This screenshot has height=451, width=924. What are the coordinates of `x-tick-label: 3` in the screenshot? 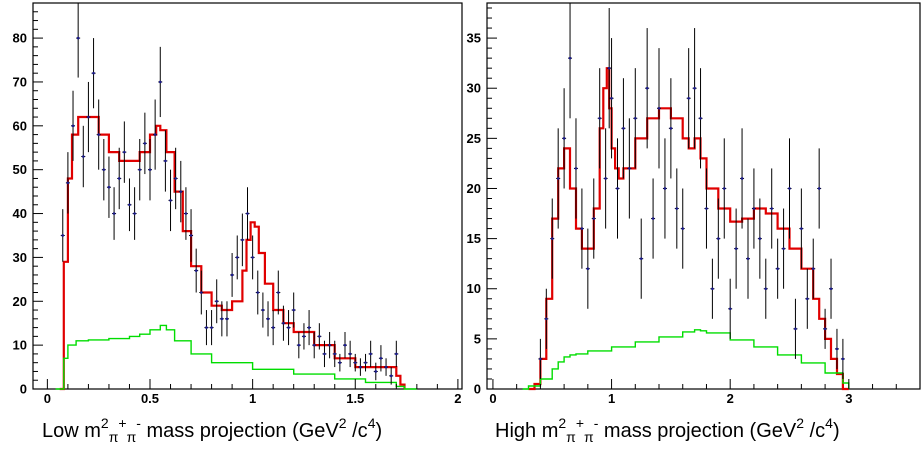 It's located at (848, 398).